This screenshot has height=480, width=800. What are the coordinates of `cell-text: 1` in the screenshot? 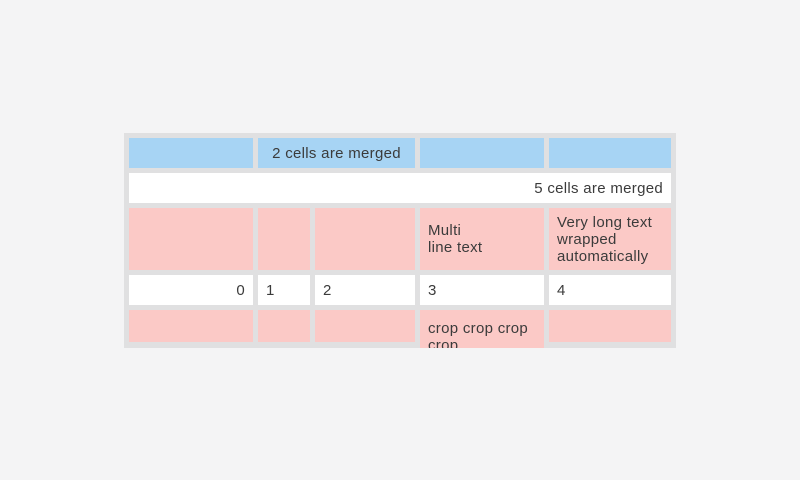 It's located at (270, 290).